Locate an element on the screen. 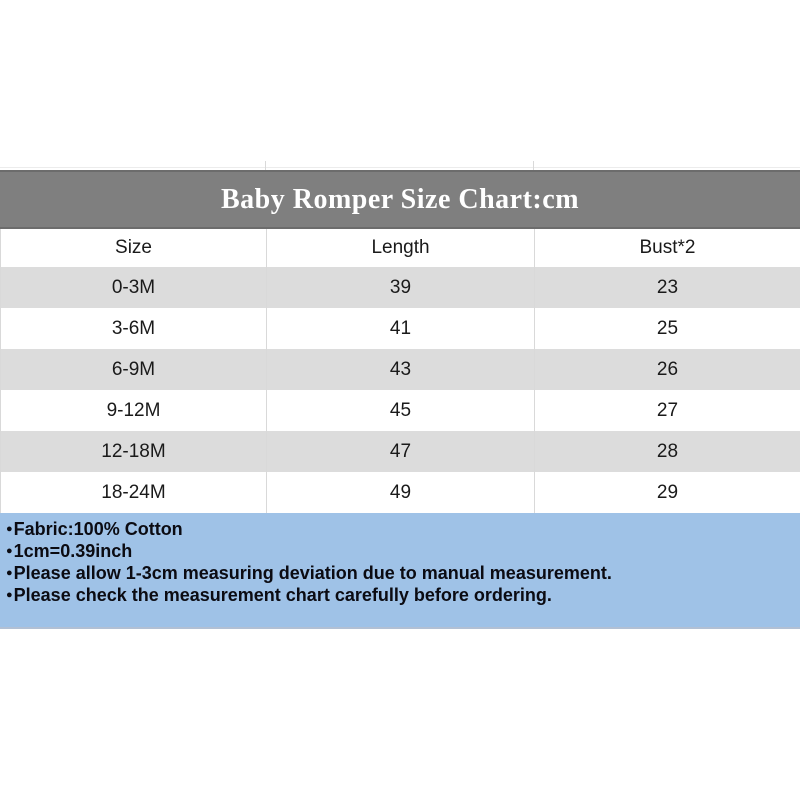 Image resolution: width=800 pixels, height=800 pixels. col-header-length: Length is located at coordinates (400, 248).